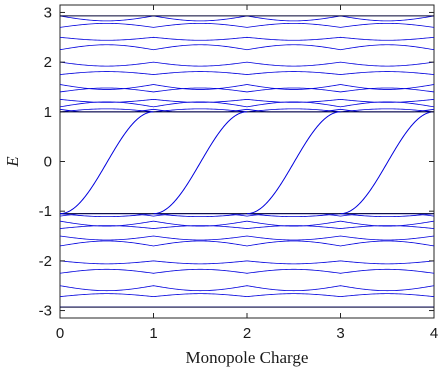 Image resolution: width=438 pixels, height=372 pixels. Describe the element at coordinates (434, 333) in the screenshot. I see `x-tick-label: 4` at that location.